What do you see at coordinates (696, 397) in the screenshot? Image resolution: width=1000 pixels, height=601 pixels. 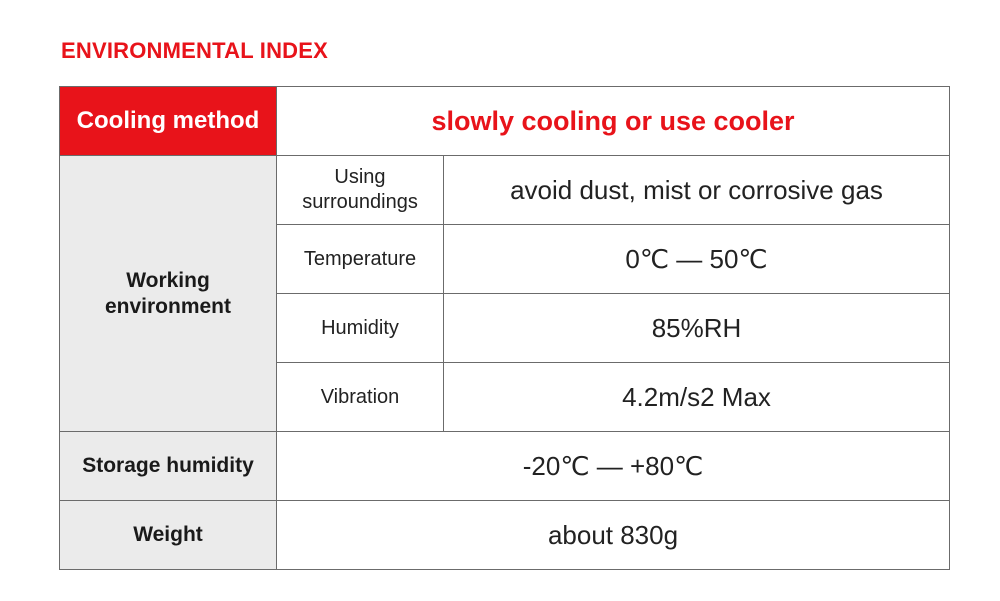 I see `vibration-value: 4.2m/s2 Max` at bounding box center [696, 397].